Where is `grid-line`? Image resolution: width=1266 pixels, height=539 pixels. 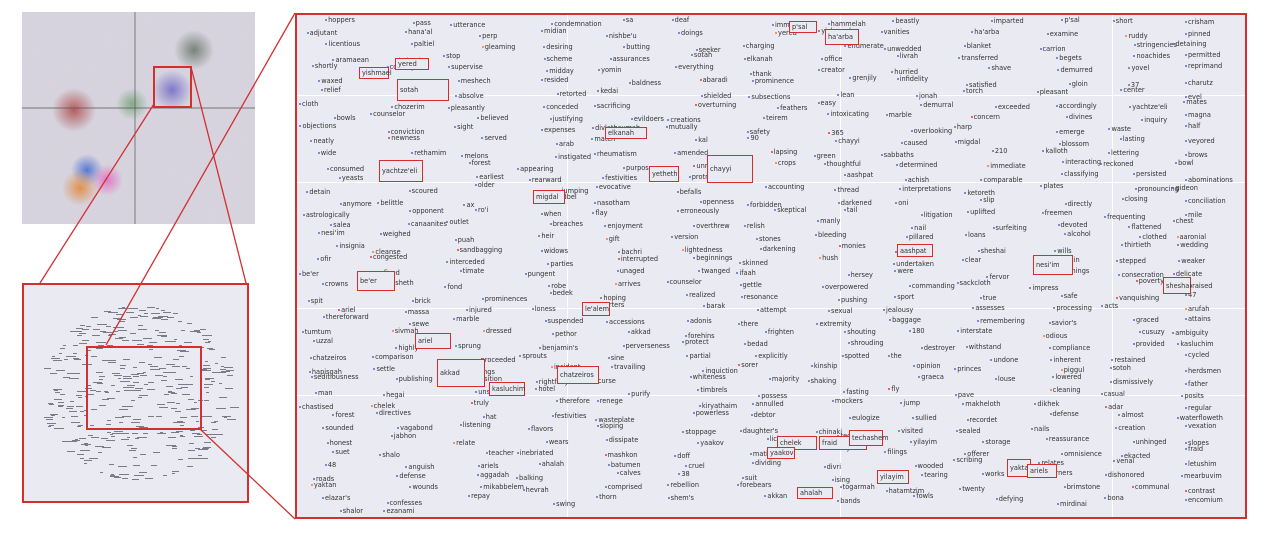
grid-line is located at coordinates (771, 95).